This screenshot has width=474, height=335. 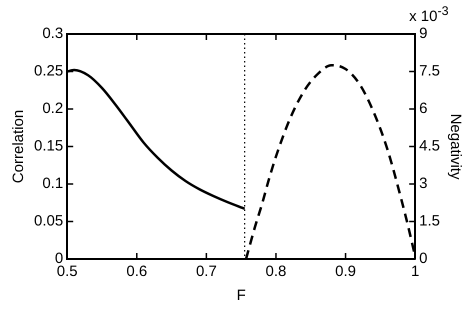 What do you see at coordinates (53, 33) in the screenshot?
I see `y-tick-label: 0.3` at bounding box center [53, 33].